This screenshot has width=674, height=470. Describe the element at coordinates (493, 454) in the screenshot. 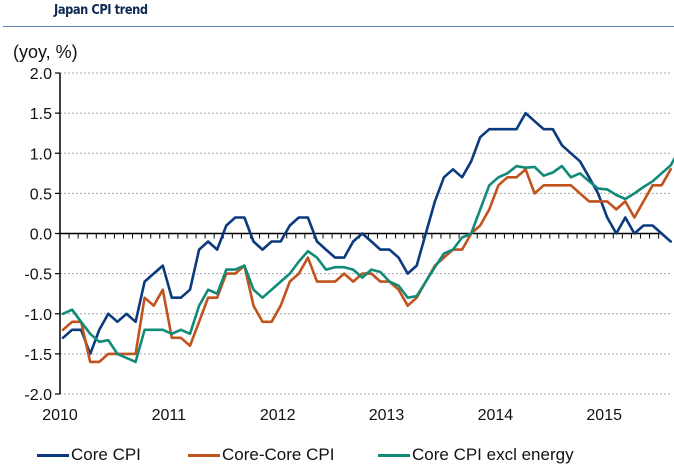

I see `legend-label: Core CPI excl energy` at that location.